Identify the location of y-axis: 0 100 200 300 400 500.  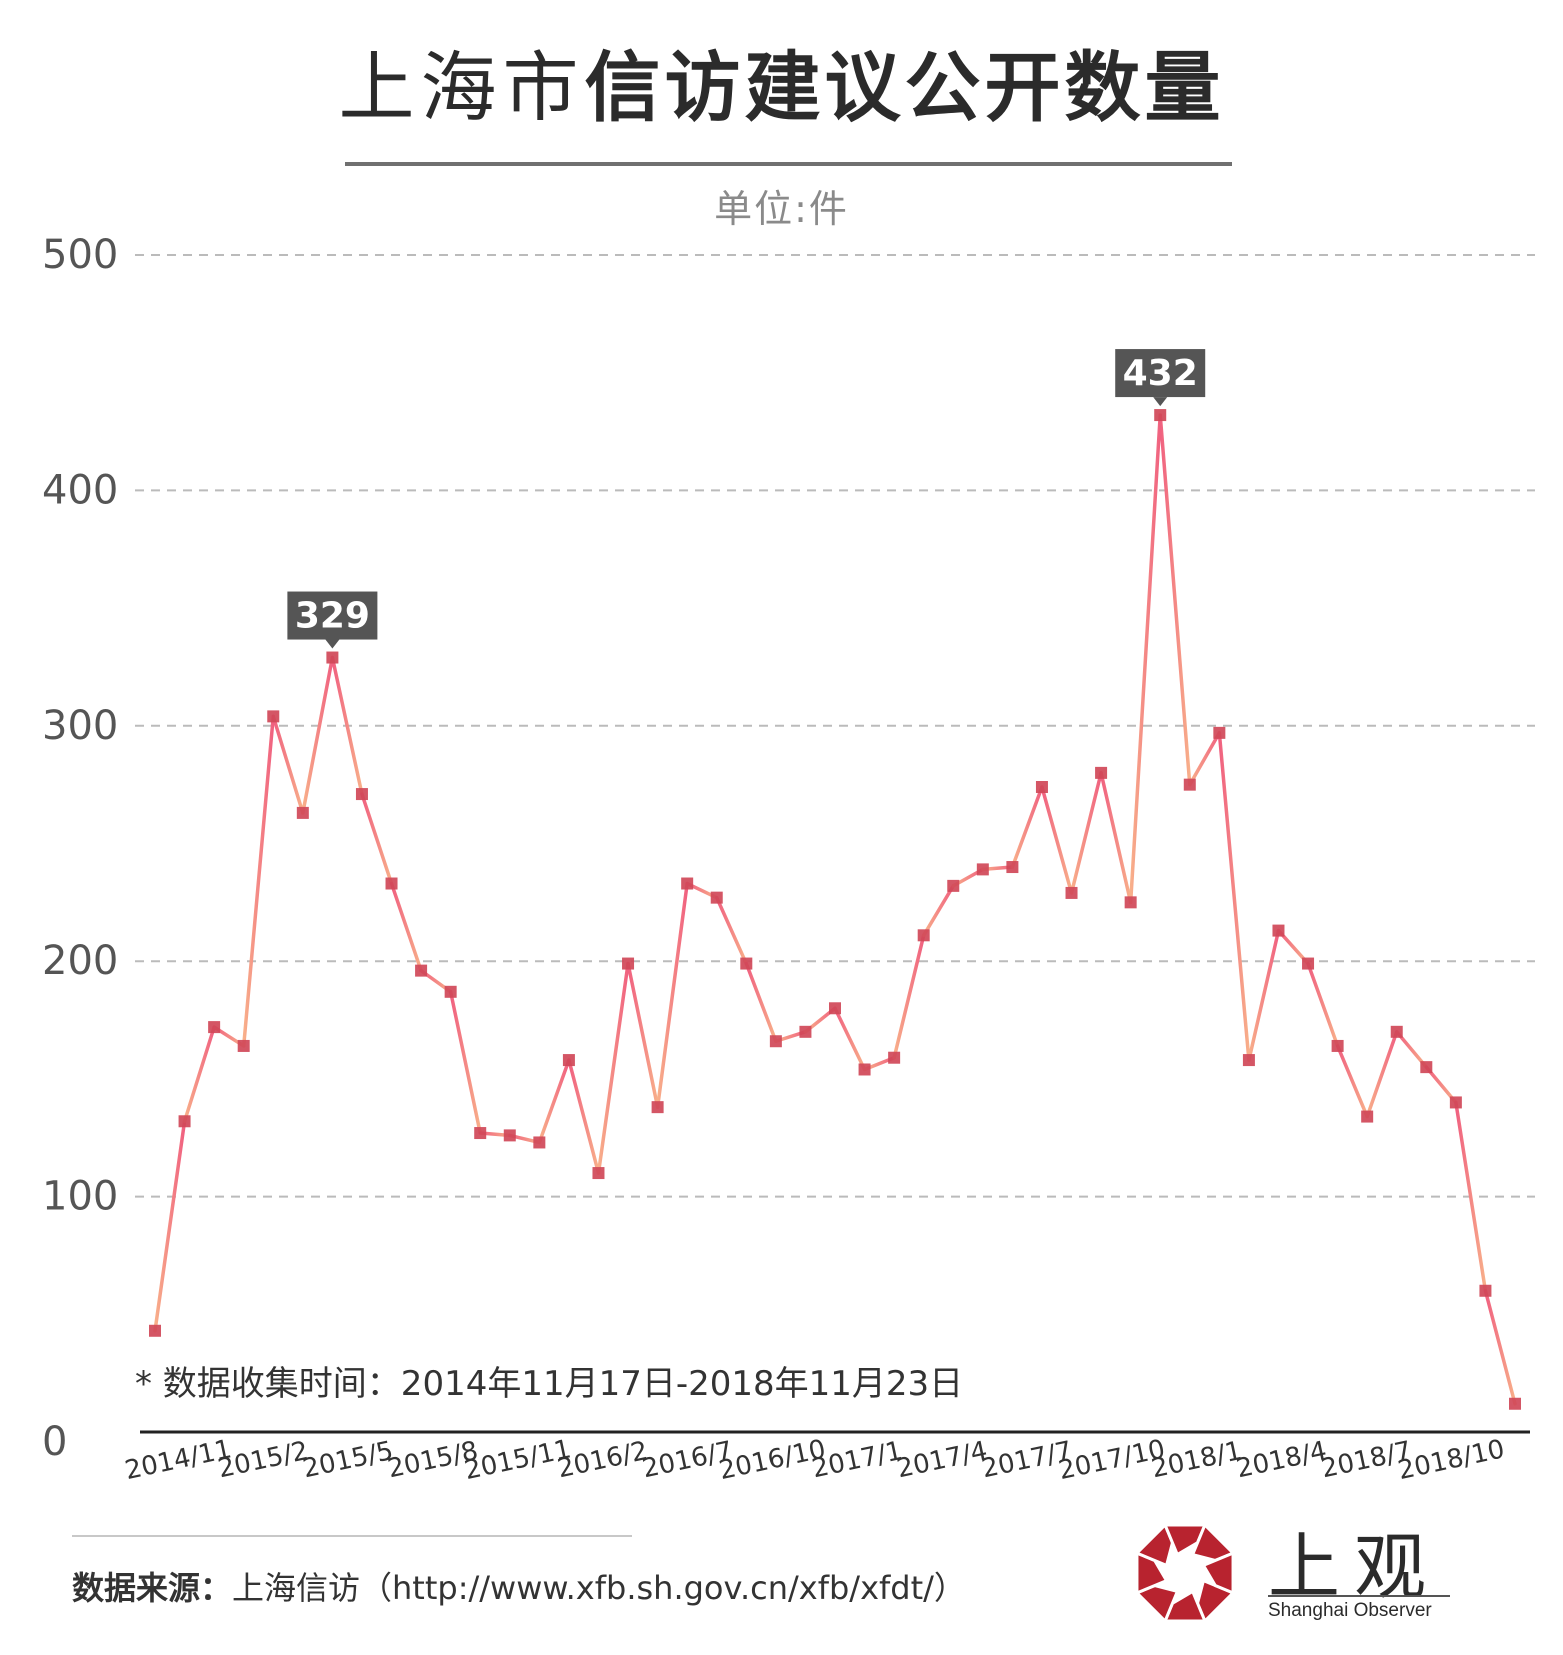
(80, 848).